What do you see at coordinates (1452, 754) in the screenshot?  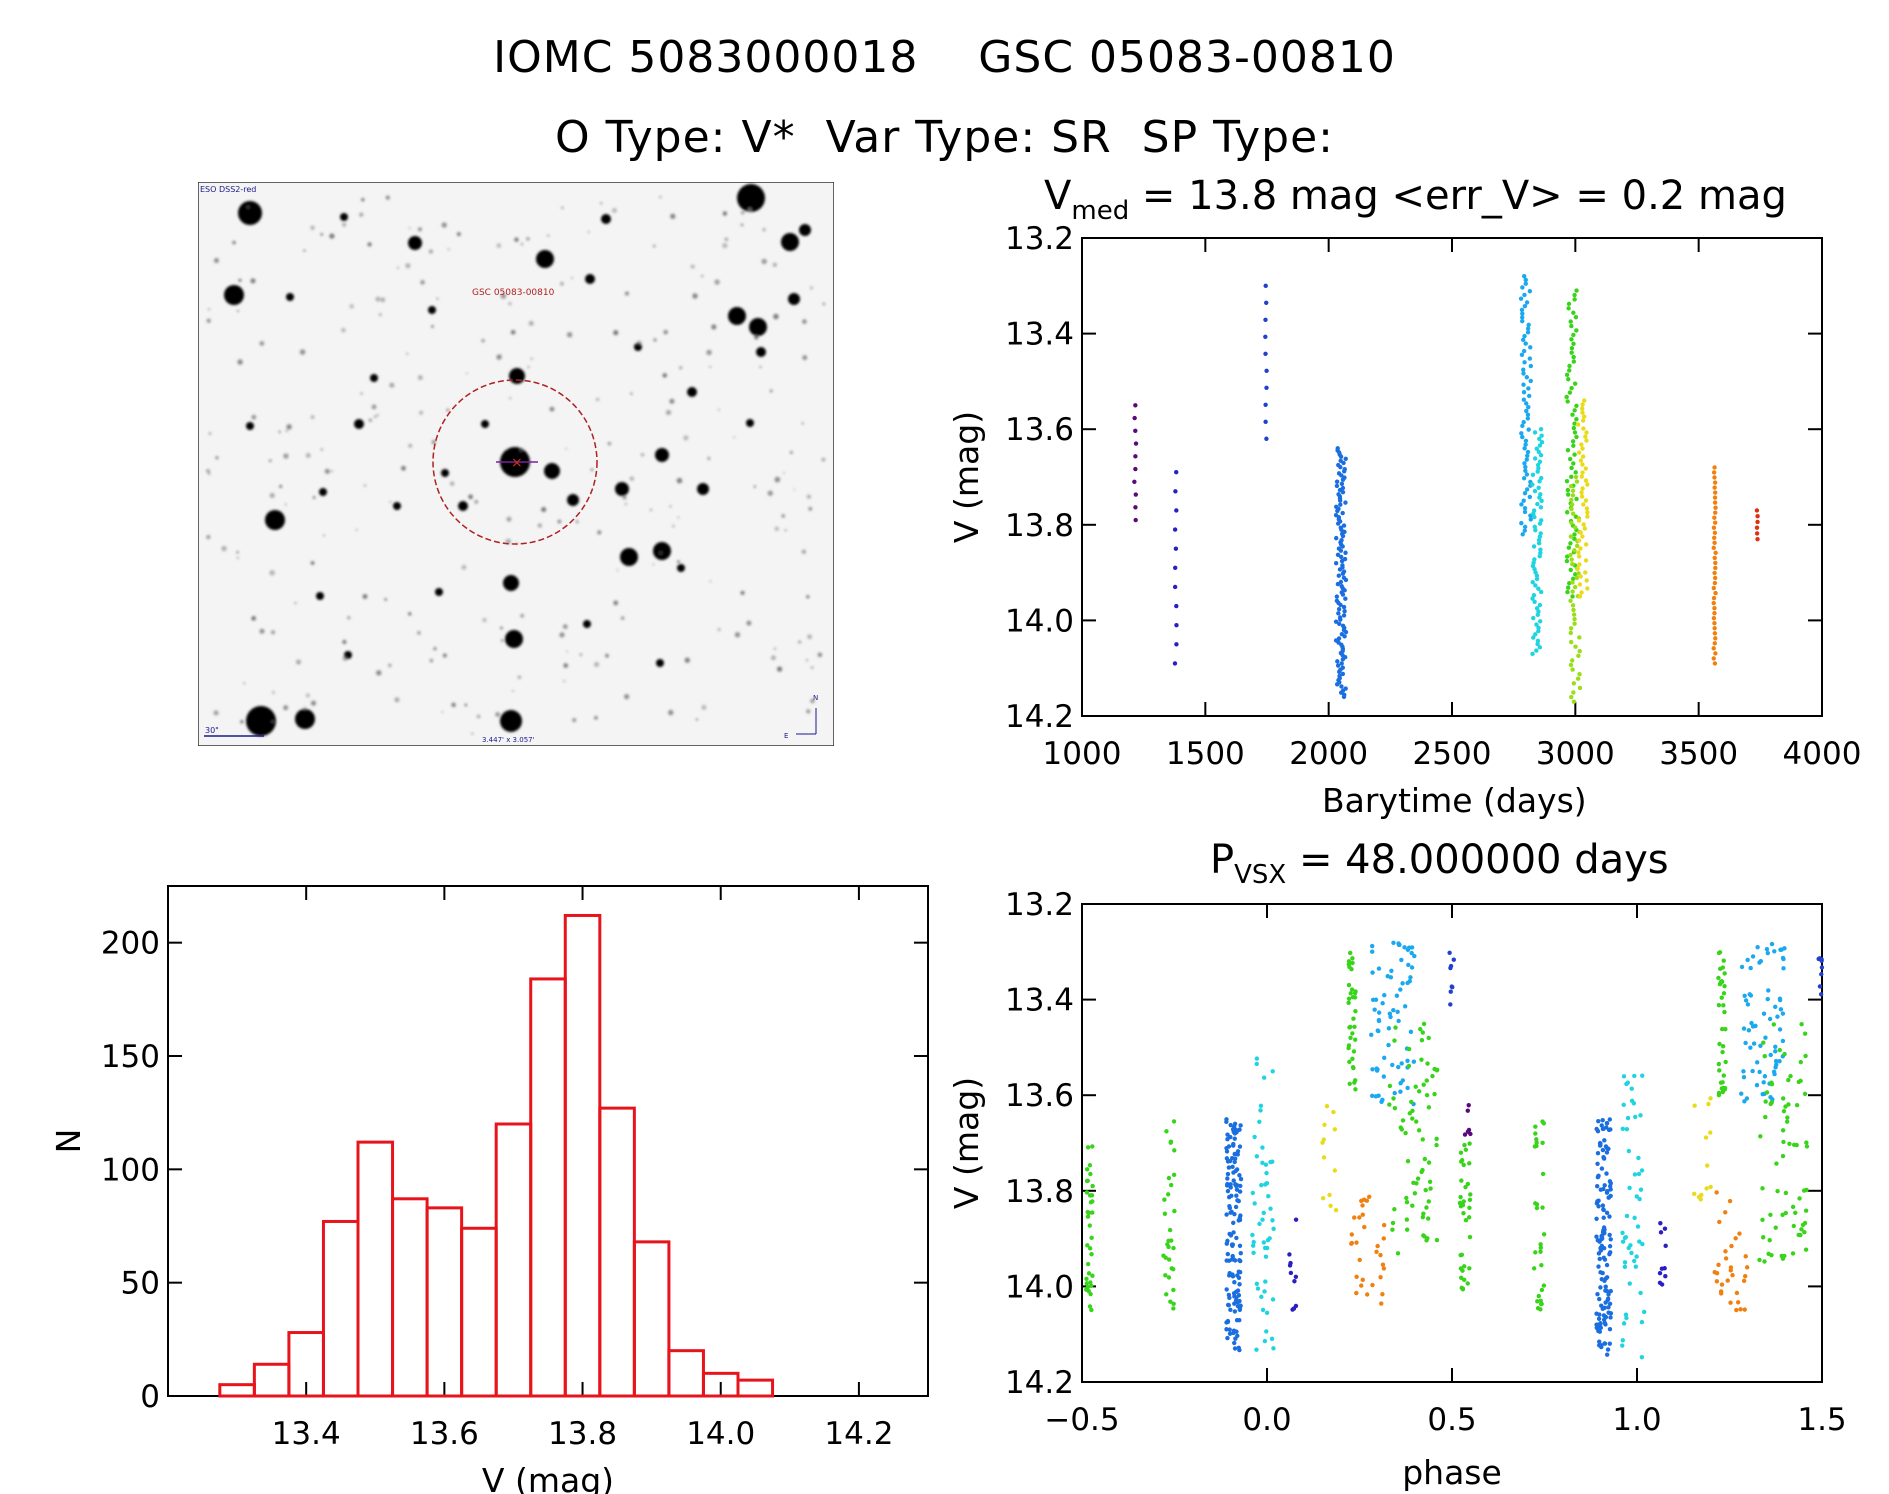 I see `light-curve-xtick-label: 2500` at bounding box center [1452, 754].